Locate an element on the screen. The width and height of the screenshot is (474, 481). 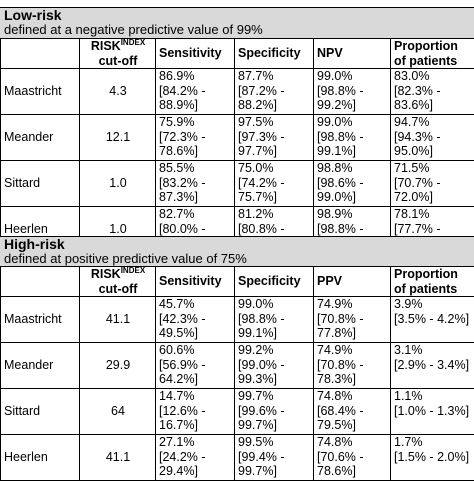
cell-line: [83.2% - is located at coordinates (195, 183).